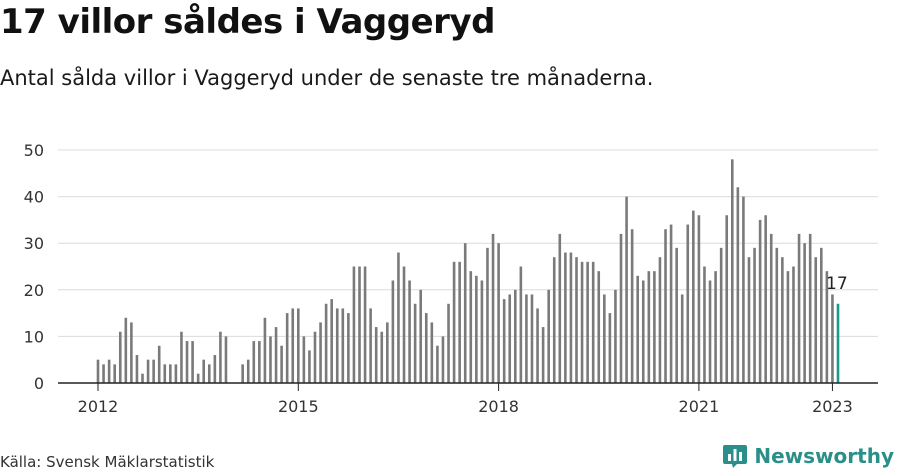 This screenshot has height=474, width=900. I want to click on x-tick-label: 2021, so click(699, 406).